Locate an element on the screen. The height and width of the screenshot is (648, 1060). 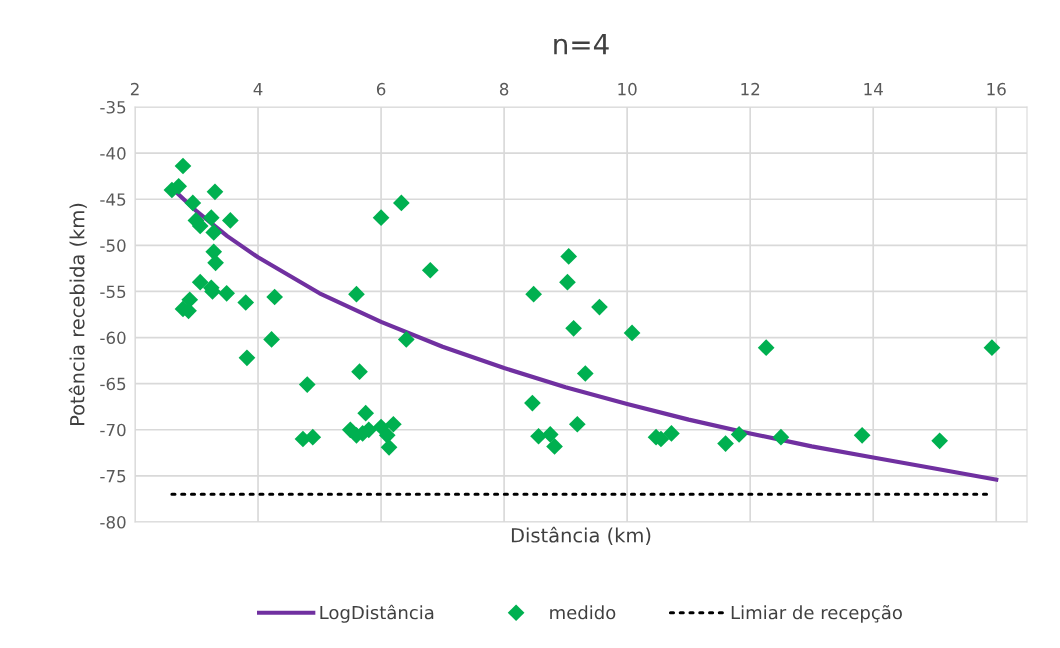
x-axis-title: Distância (km) is located at coordinates (581, 535).